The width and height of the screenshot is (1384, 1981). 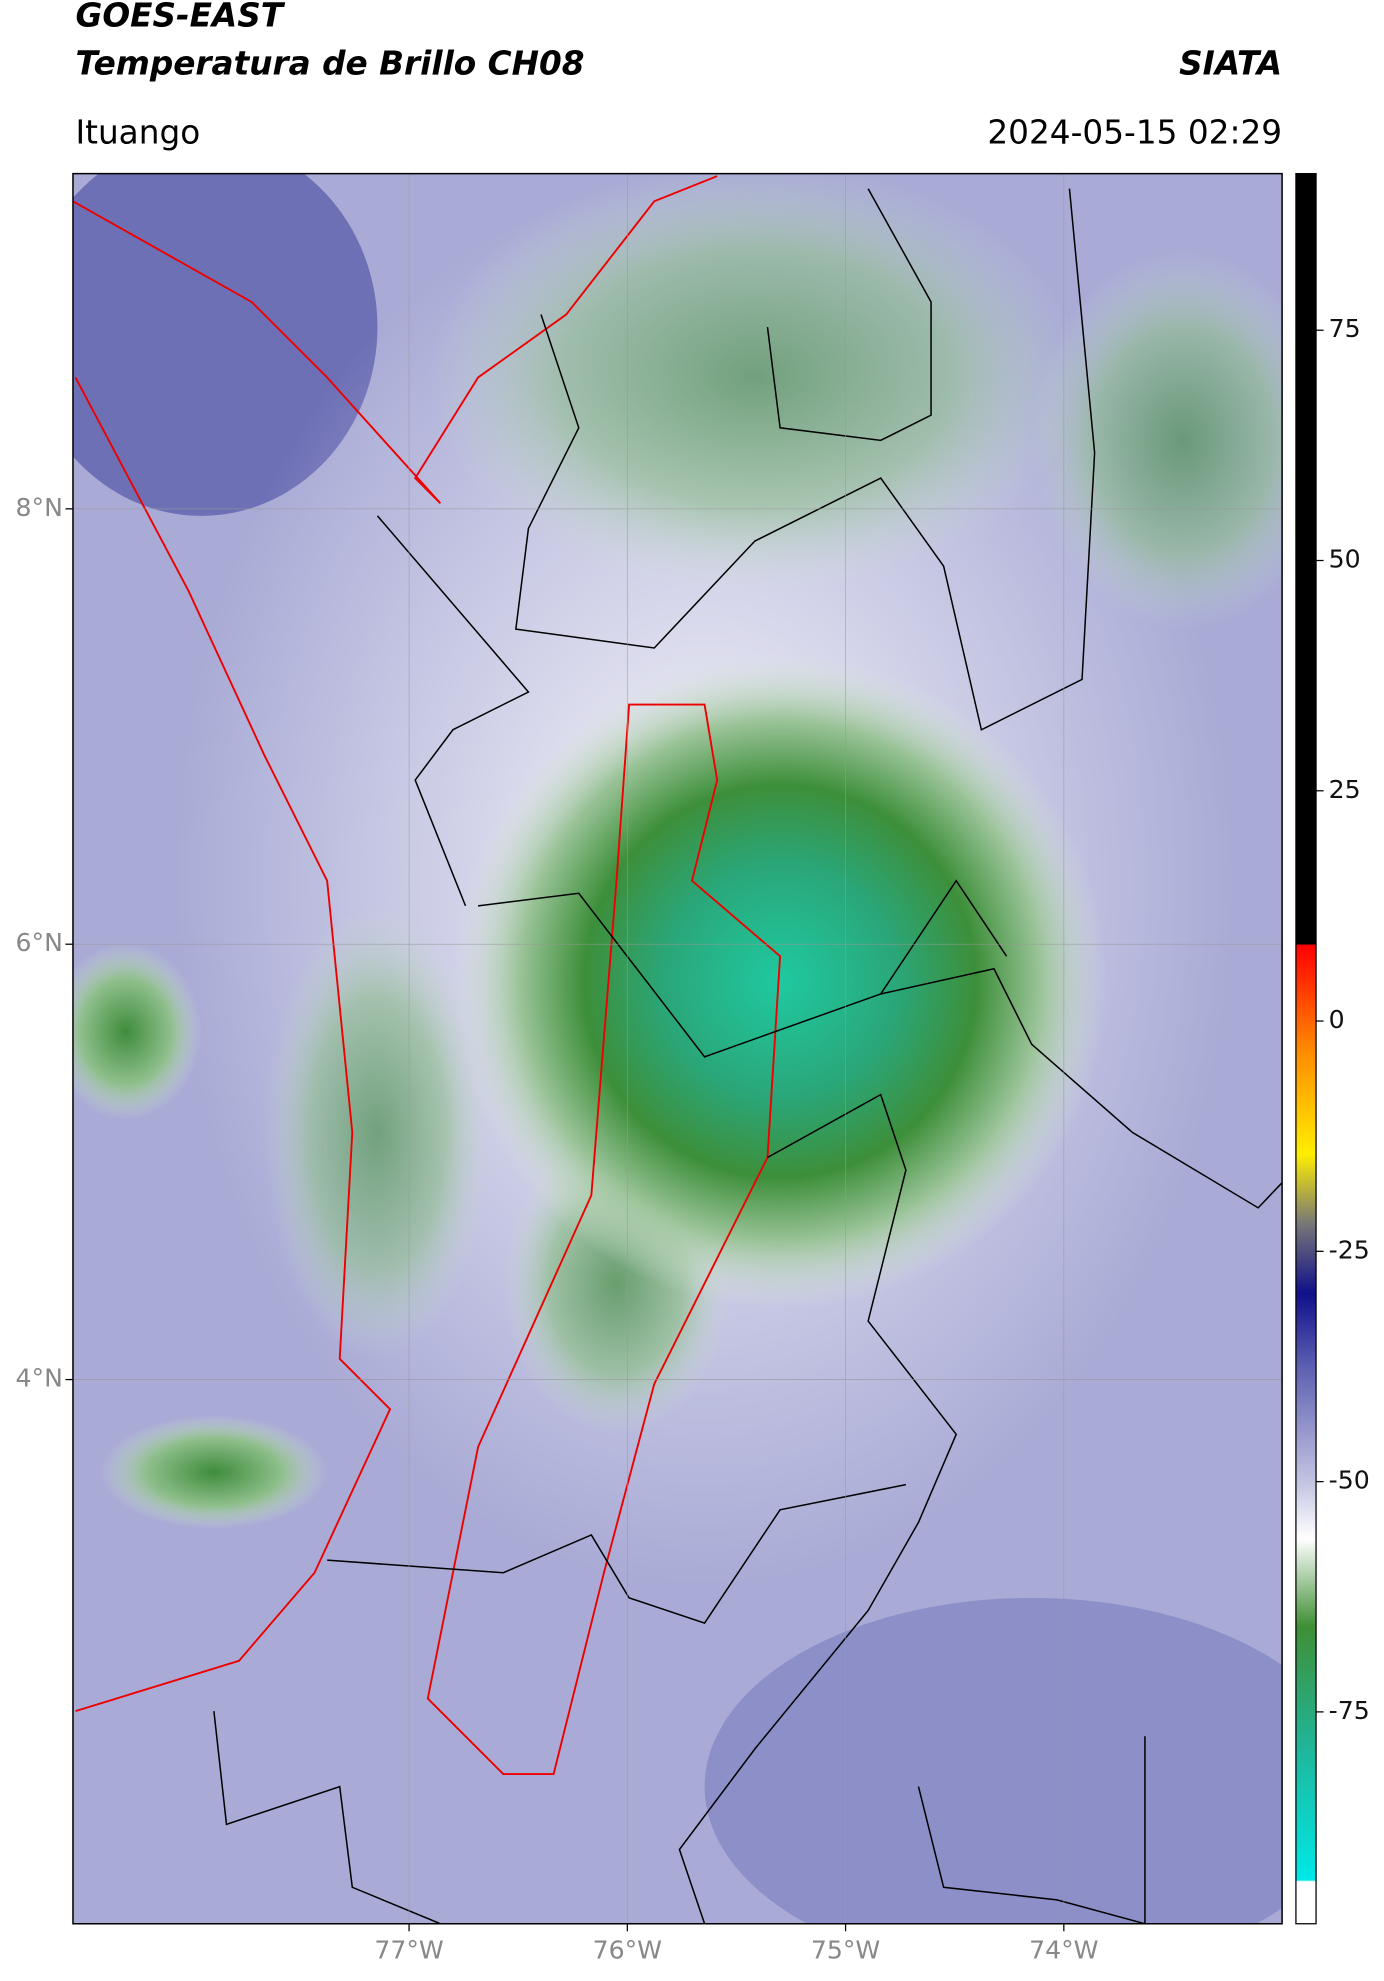 What do you see at coordinates (1345, 789) in the screenshot?
I see `colorbar-tick-label: 25` at bounding box center [1345, 789].